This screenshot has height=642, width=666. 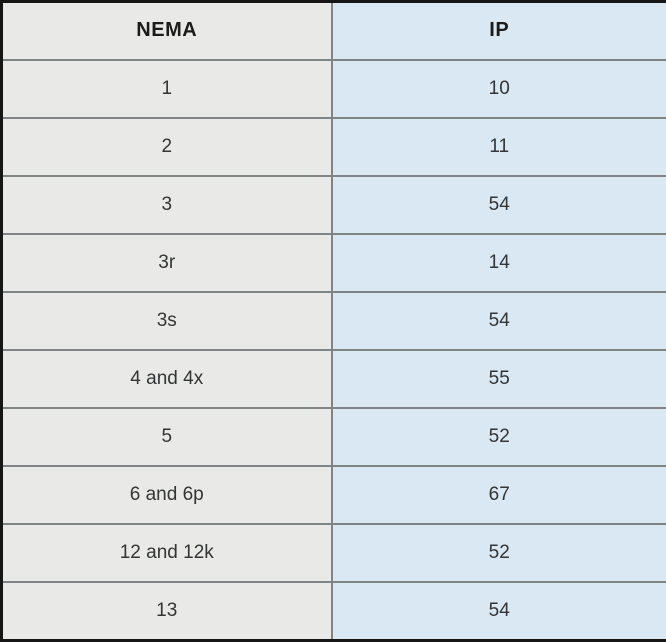 I want to click on header-row: NEMA IP, so click(x=333, y=30).